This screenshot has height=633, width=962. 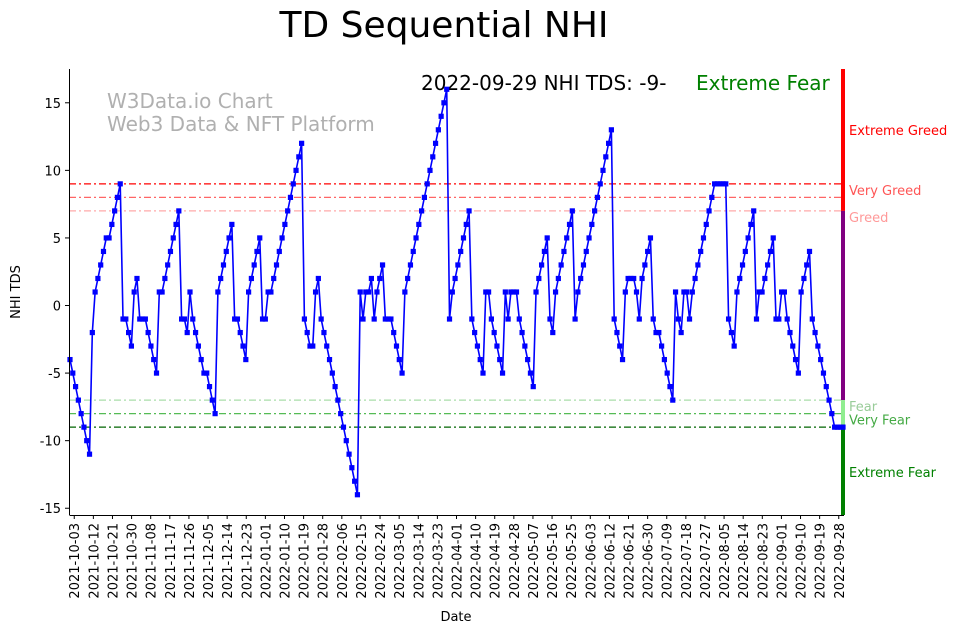 I want to click on status-label: Extreme Fear, so click(x=763, y=83).